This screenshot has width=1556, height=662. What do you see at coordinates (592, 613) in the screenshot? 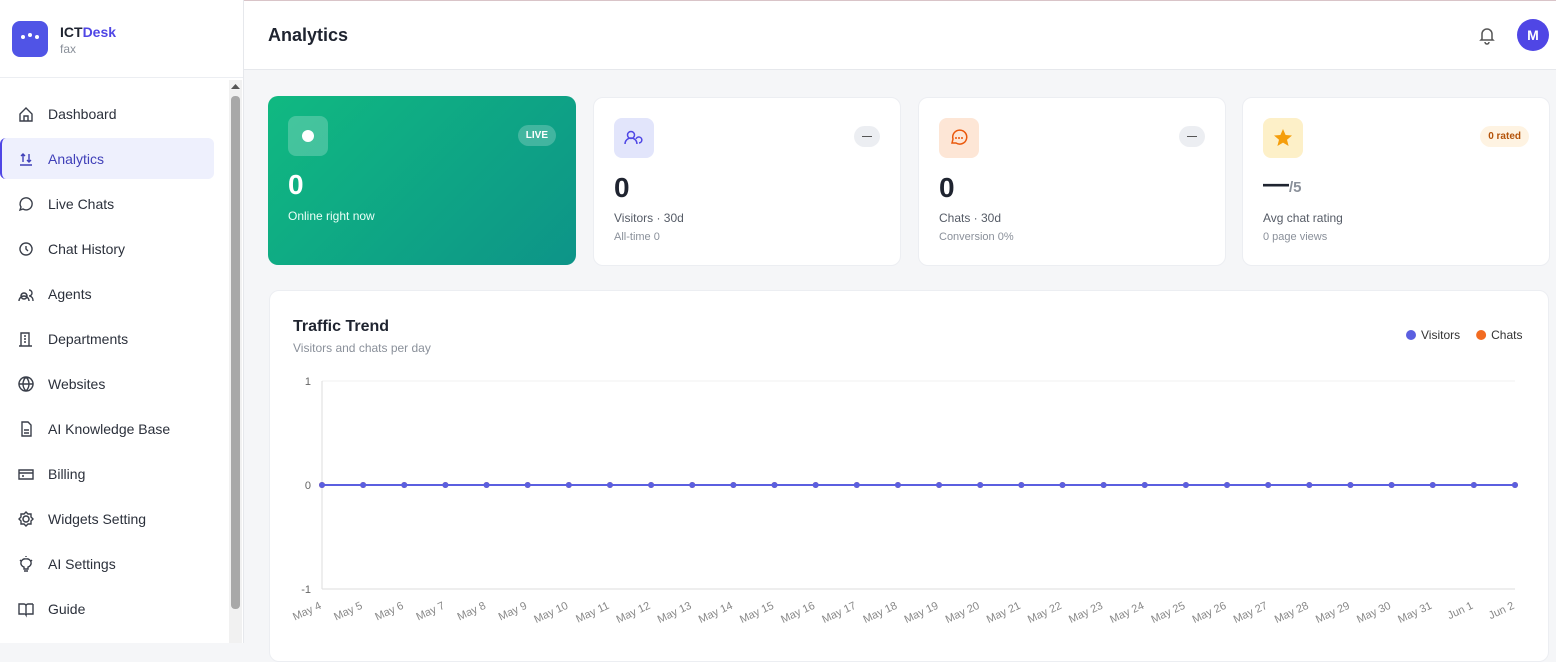
I see `x-tick-label: May 11` at bounding box center [592, 613].